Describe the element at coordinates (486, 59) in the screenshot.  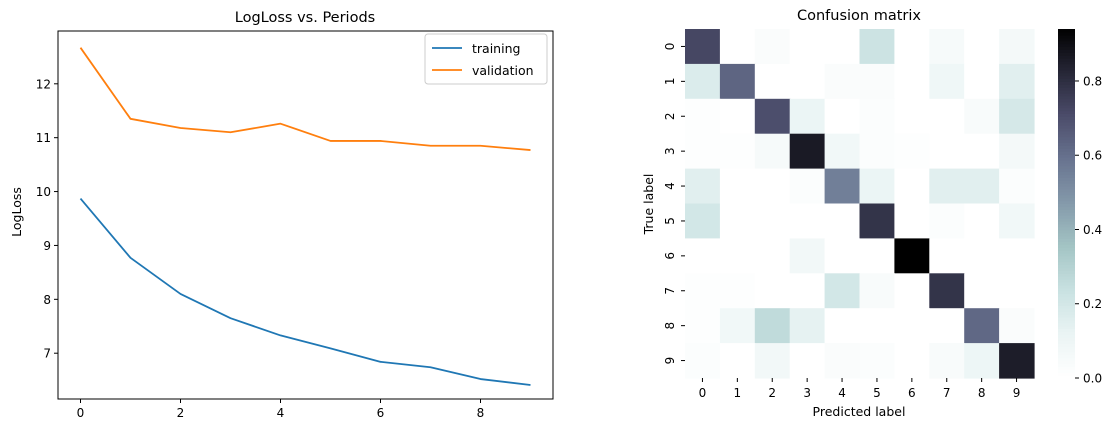
I see `legend-frame` at that location.